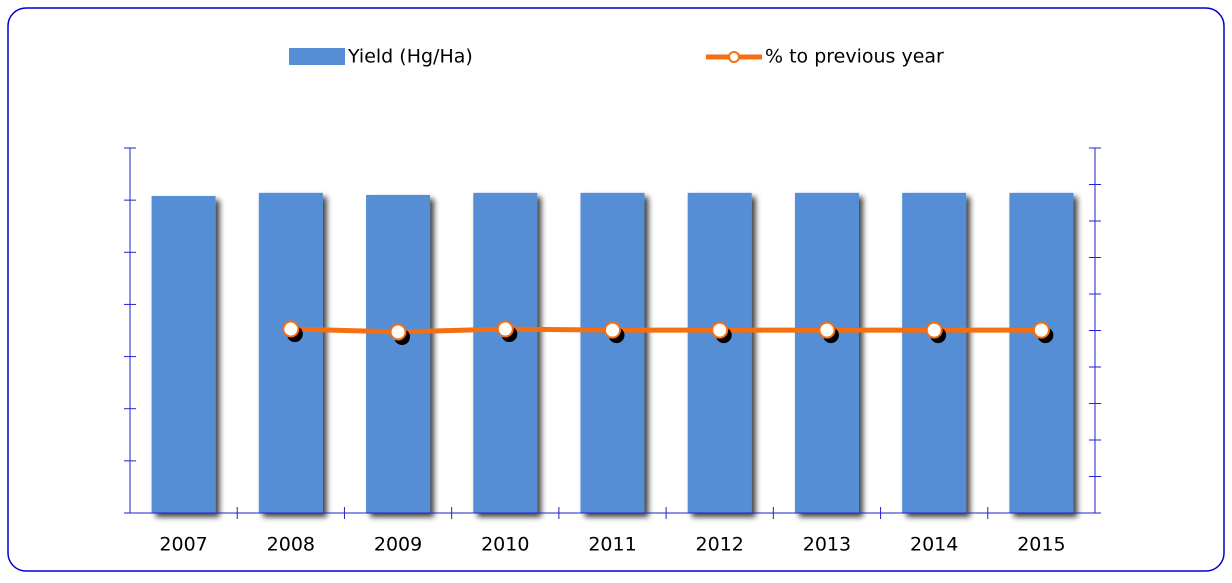 The image size is (1232, 583). What do you see at coordinates (398, 545) in the screenshot?
I see `x-tick-label: 2009` at bounding box center [398, 545].